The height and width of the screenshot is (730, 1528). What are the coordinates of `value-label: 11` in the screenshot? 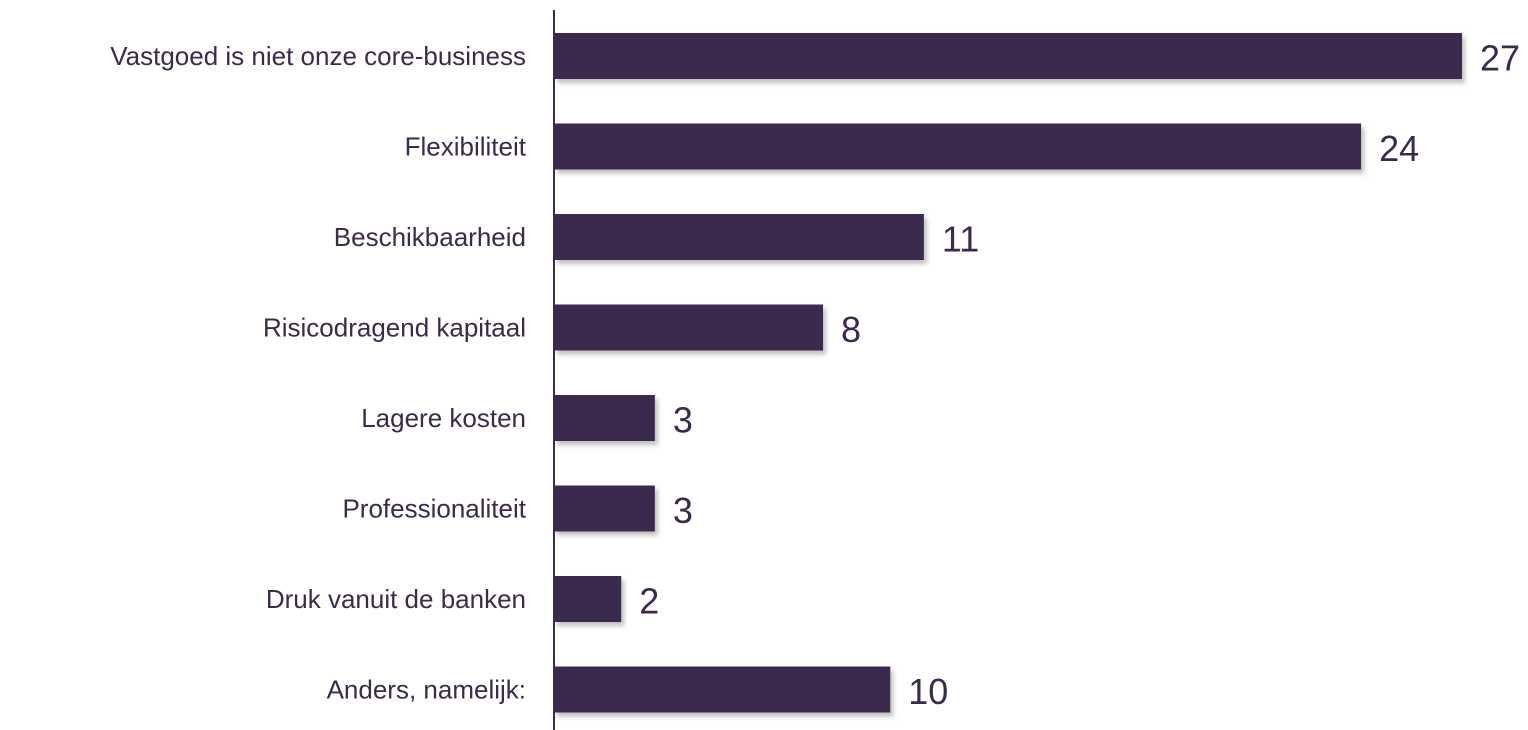 It's located at (960, 239).